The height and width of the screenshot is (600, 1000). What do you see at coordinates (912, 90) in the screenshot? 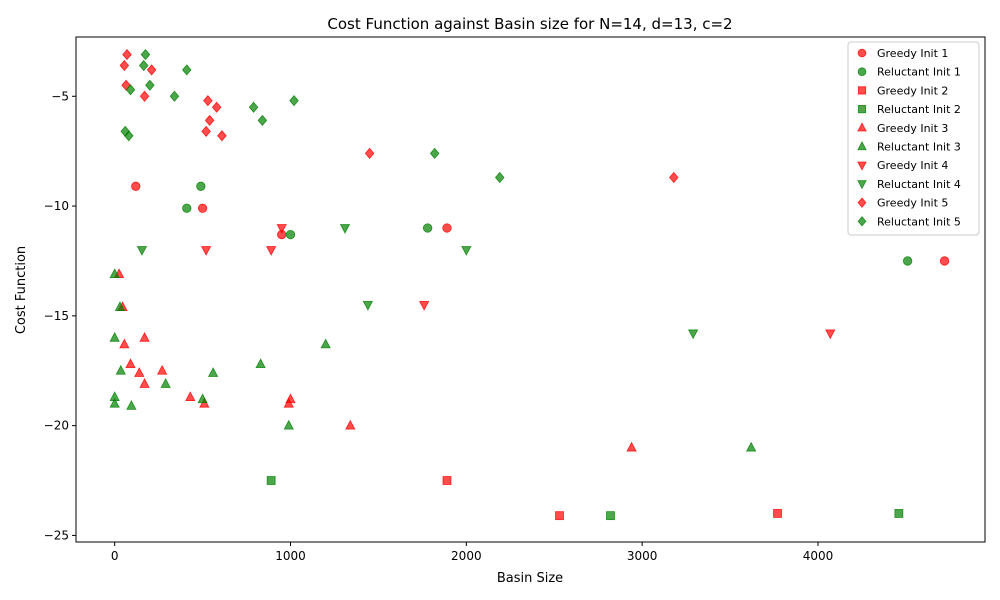
I see `legend-entry: Greedy Init 2` at bounding box center [912, 90].